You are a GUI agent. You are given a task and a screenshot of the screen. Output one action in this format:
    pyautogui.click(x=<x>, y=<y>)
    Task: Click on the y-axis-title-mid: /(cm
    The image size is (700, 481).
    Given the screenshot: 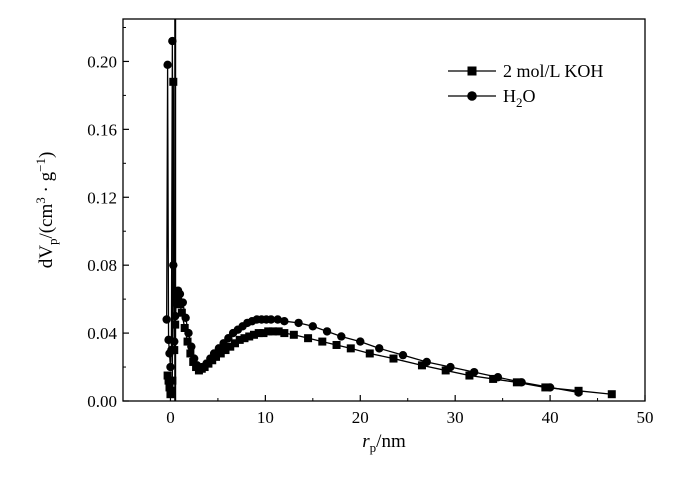 What is the action you would take?
    pyautogui.click(x=46, y=221)
    